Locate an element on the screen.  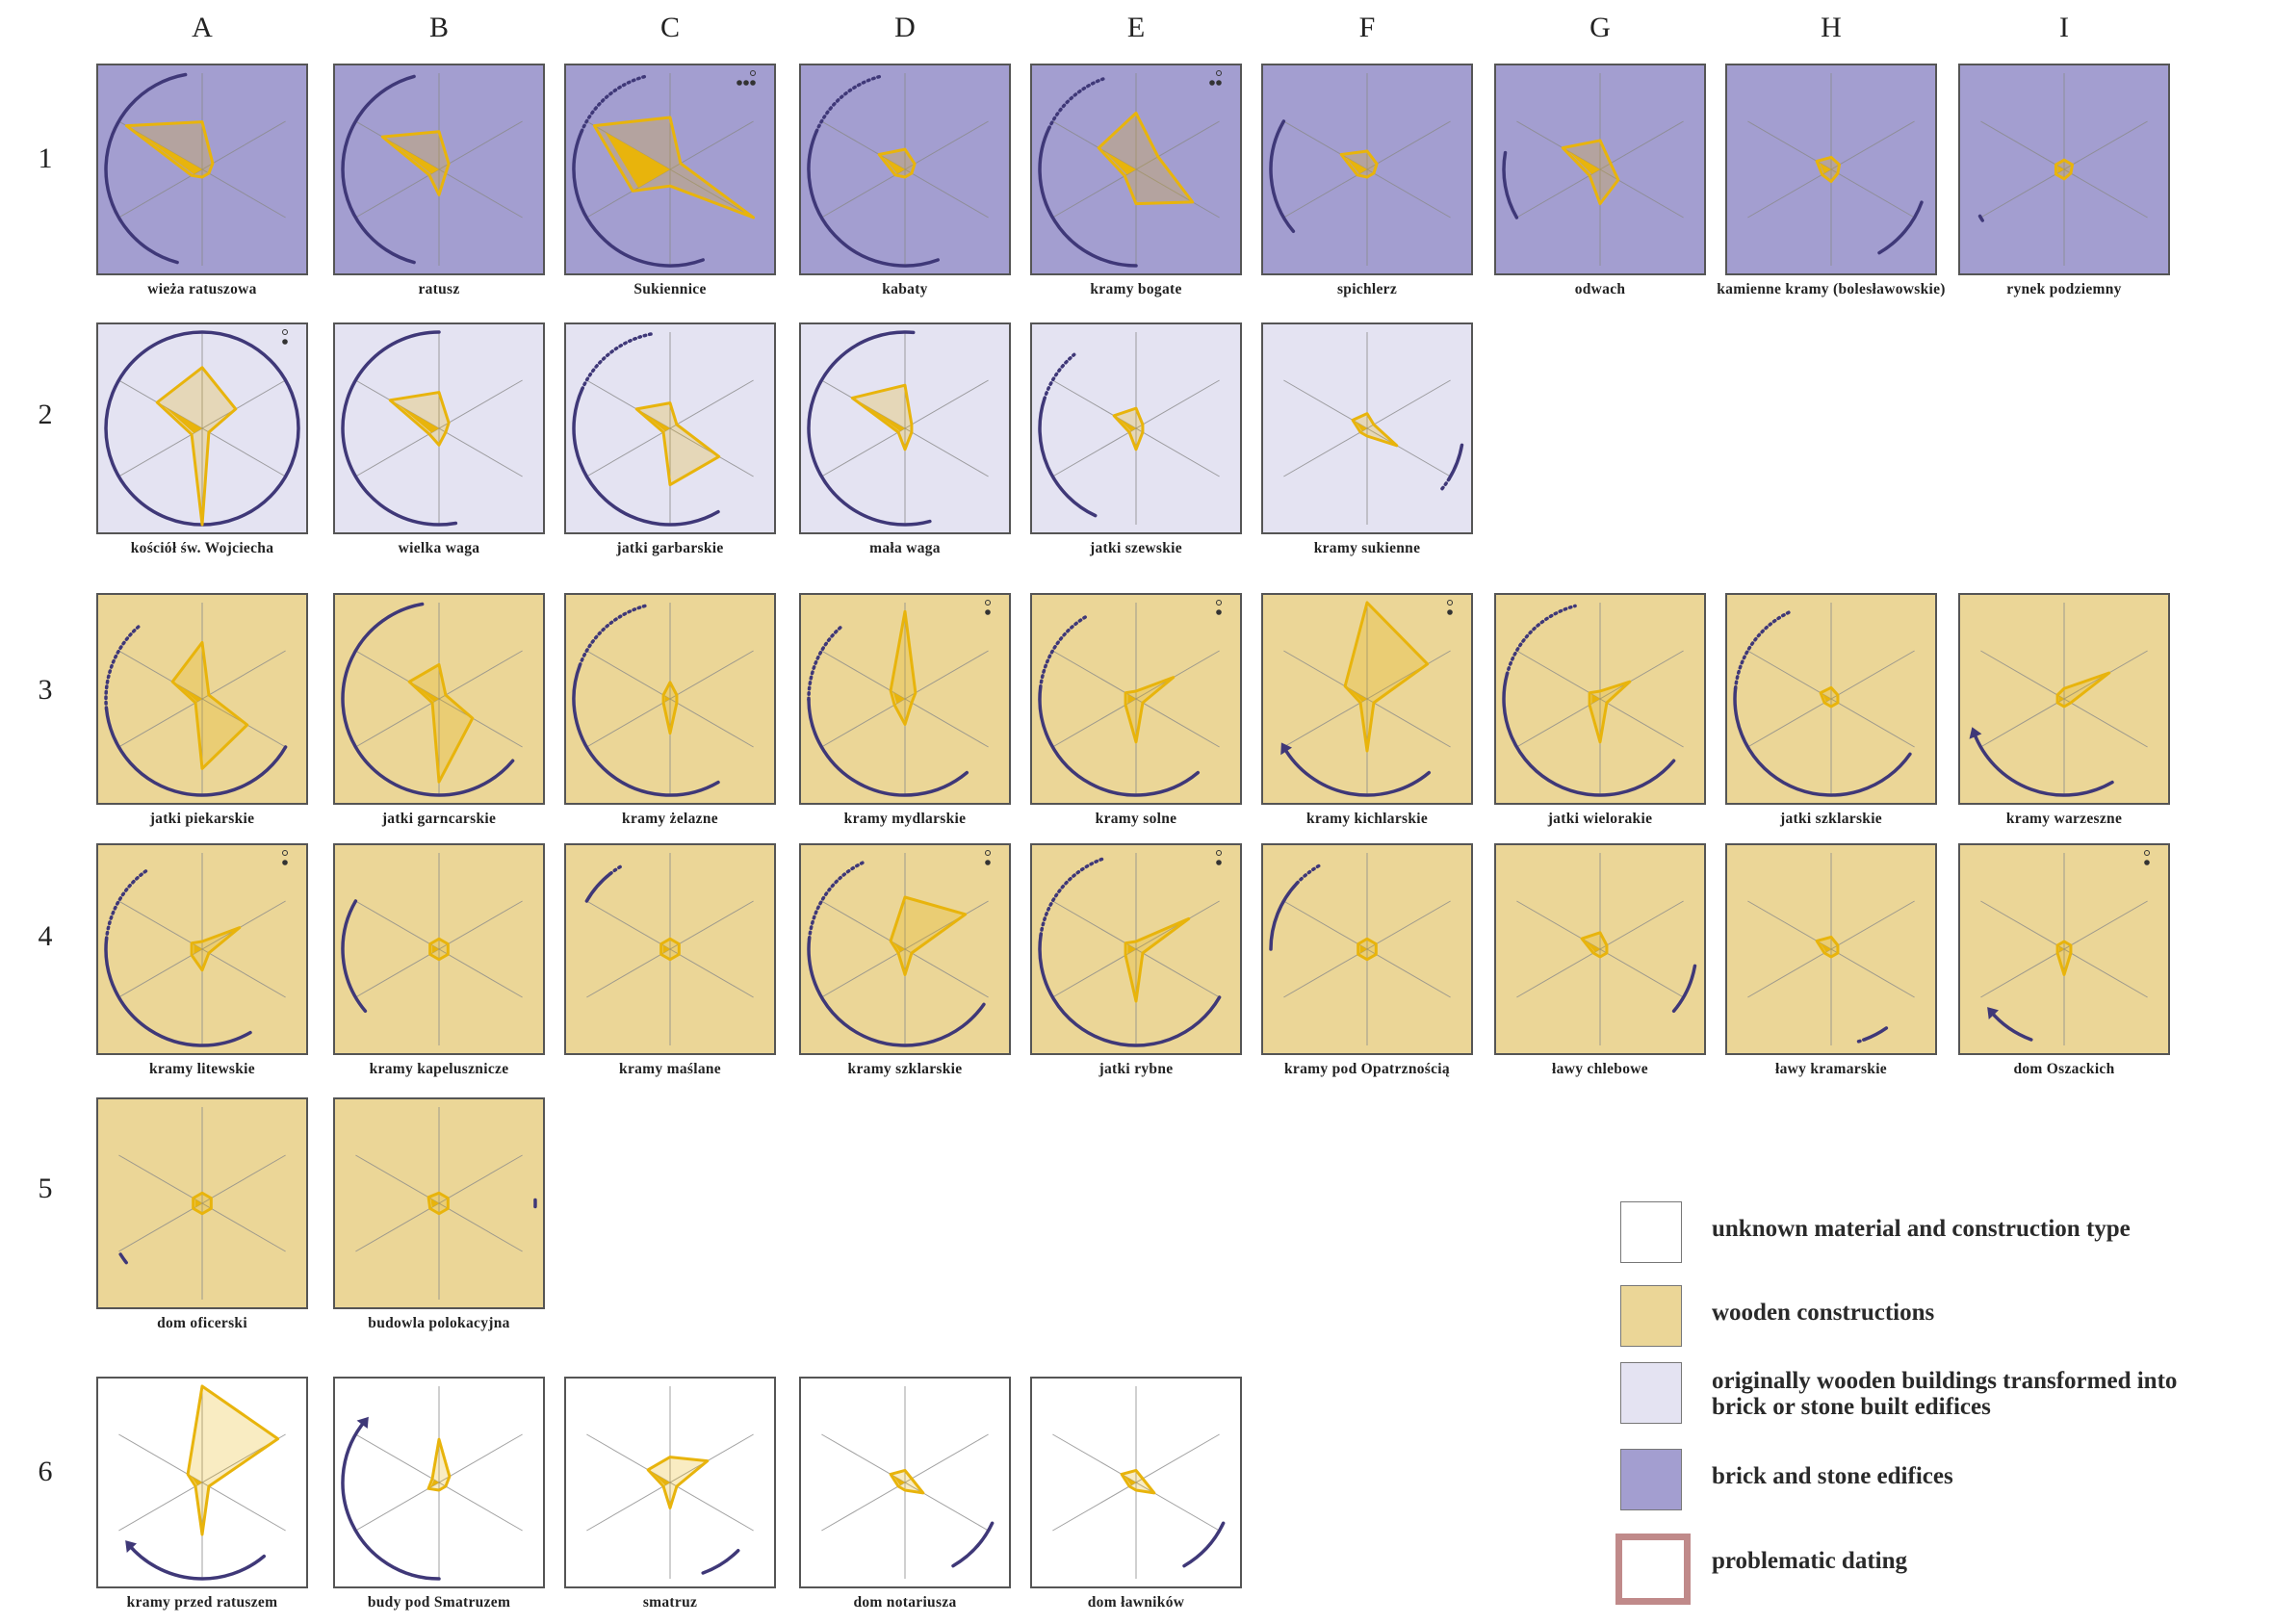
building-label: dom notariusza is located at coordinates (905, 1602).